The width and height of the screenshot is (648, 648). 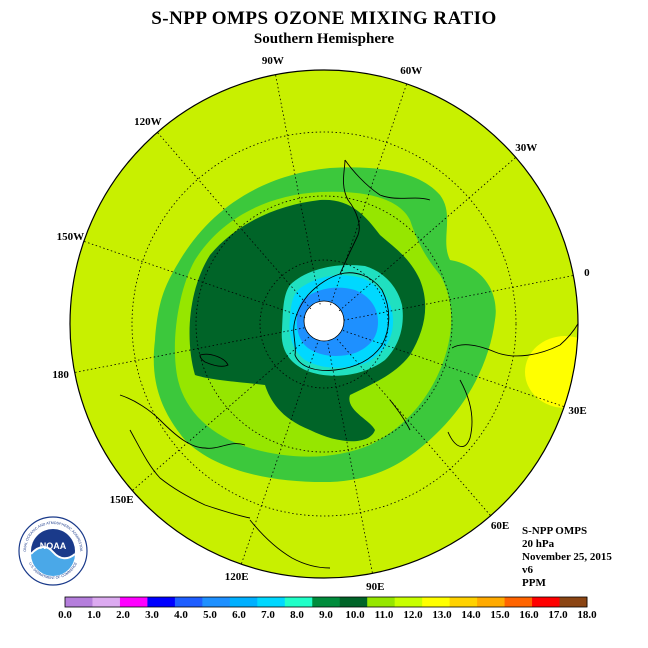 I want to click on map-subtitle: Southern Hemisphere, so click(x=324, y=39).